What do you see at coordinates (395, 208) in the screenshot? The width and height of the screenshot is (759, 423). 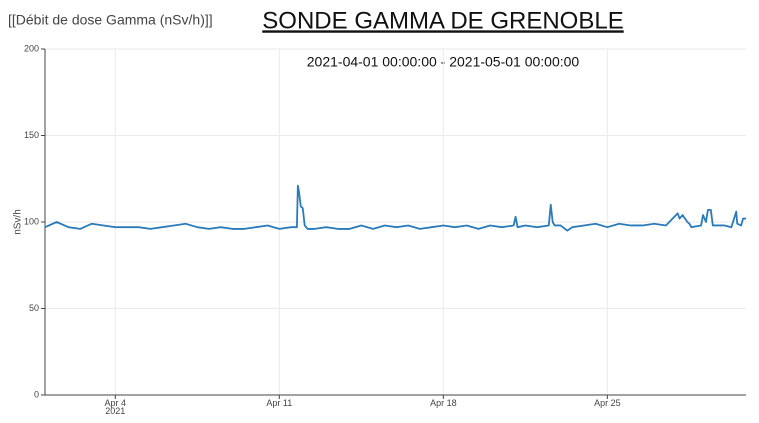 I see `data-line` at bounding box center [395, 208].